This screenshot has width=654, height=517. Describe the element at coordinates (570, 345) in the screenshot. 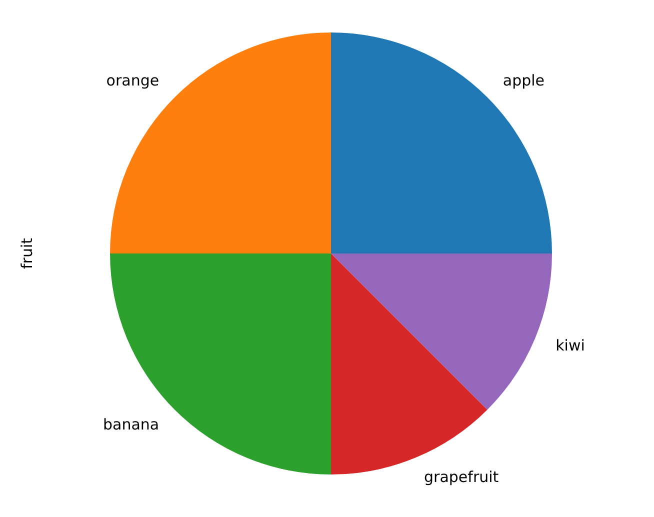

I see `slice-label: kiwi` at that location.